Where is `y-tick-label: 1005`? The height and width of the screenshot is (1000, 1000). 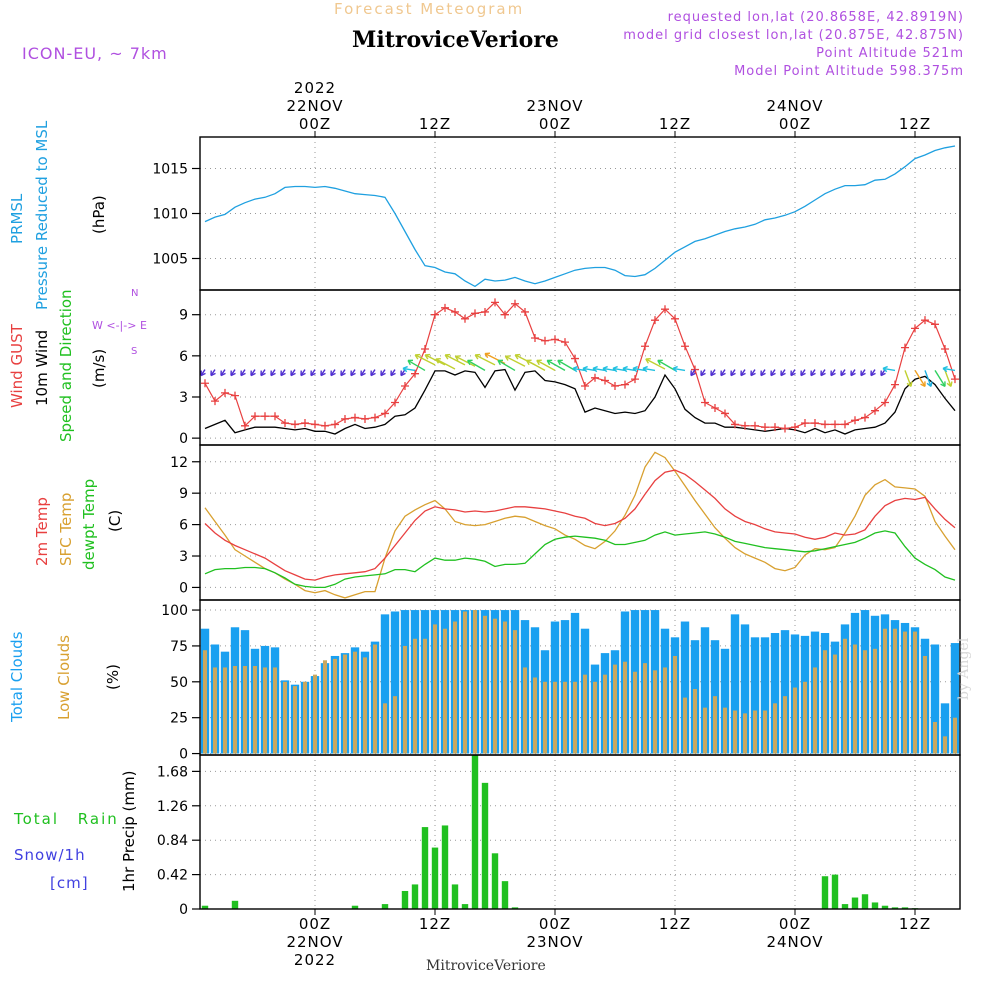 y-tick-label: 1005 is located at coordinates (170, 260).